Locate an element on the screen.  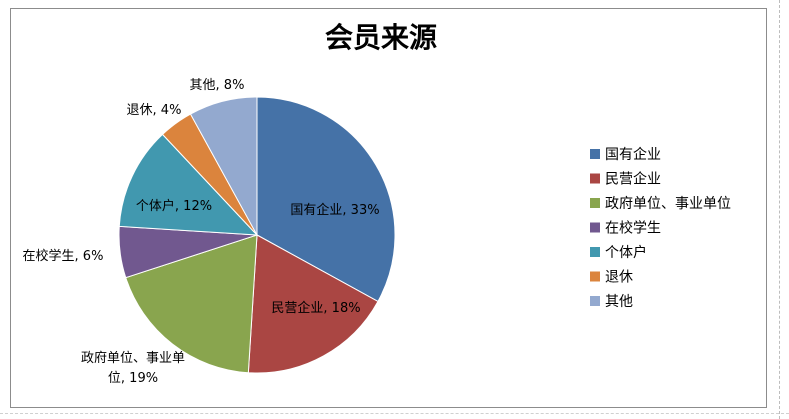
legend-label-6: 退休 is located at coordinates (619, 278).